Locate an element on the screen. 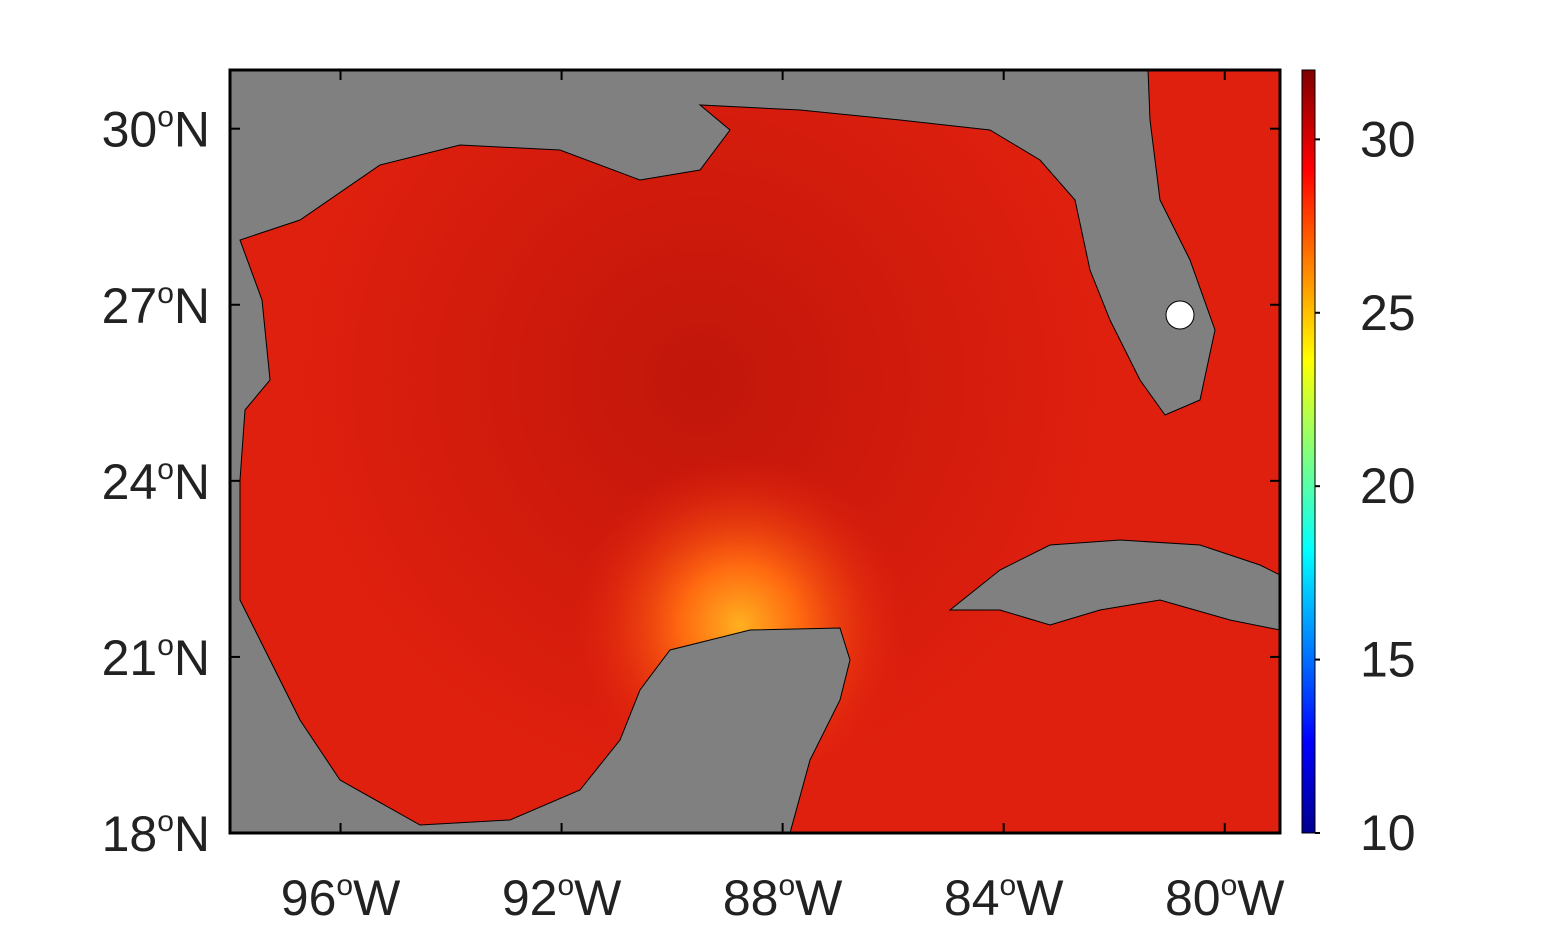 The image size is (1563, 943). tick-label: 88oW is located at coordinates (783, 897).